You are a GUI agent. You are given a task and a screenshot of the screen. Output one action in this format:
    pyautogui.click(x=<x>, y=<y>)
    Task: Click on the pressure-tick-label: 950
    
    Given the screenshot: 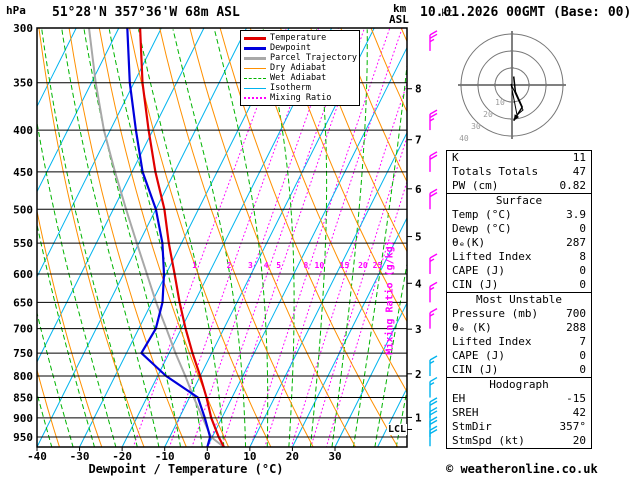 What is the action you would take?
    pyautogui.click(x=23, y=437)
    